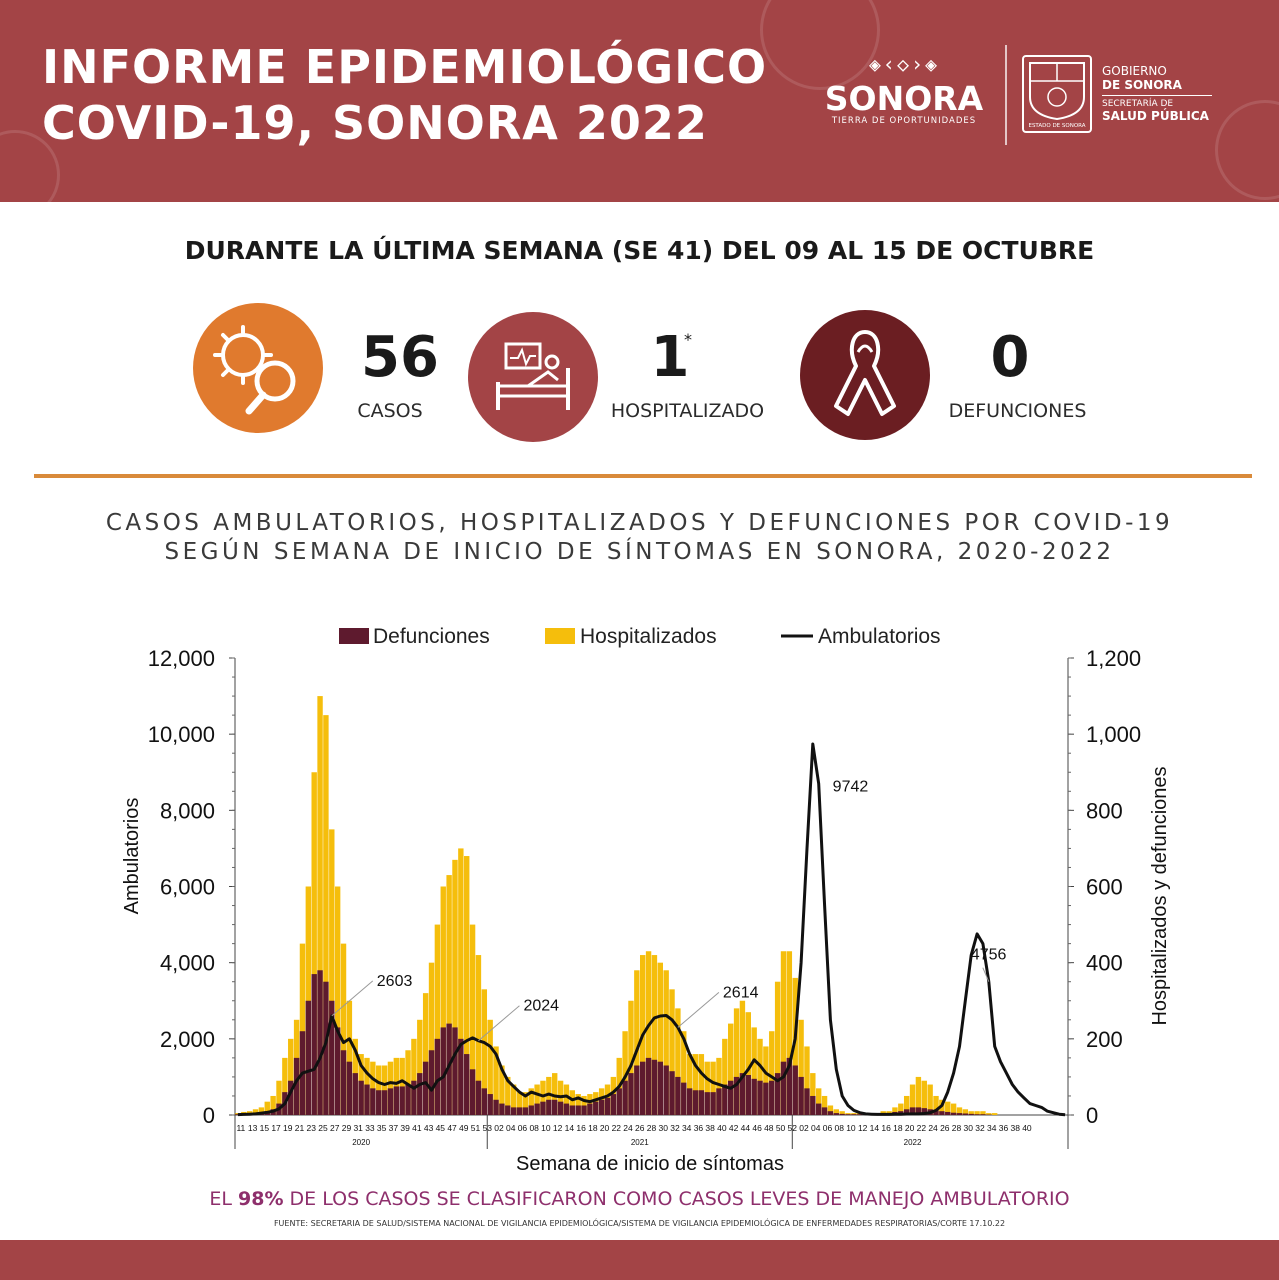 The width and height of the screenshot is (1279, 1280). I want to click on y-left-tick-label: 4,000, so click(187, 963).